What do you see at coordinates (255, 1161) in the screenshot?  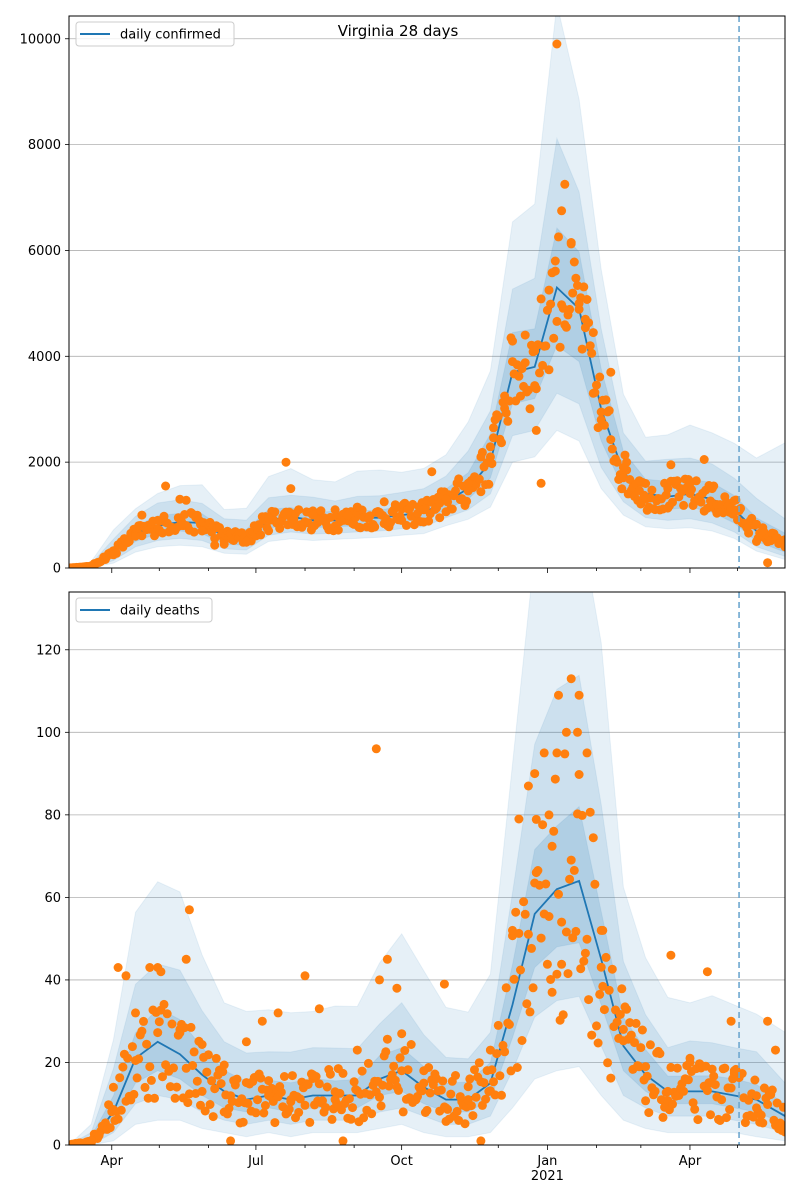 I see `x-tick-label: Jul` at bounding box center [255, 1161].